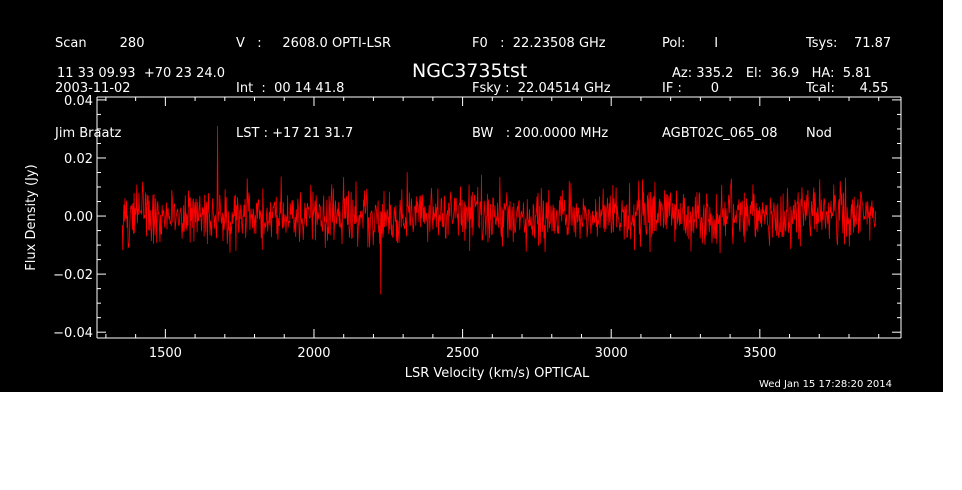  What do you see at coordinates (78, 159) in the screenshot?
I see `y-tick-label: 0.02` at bounding box center [78, 159].